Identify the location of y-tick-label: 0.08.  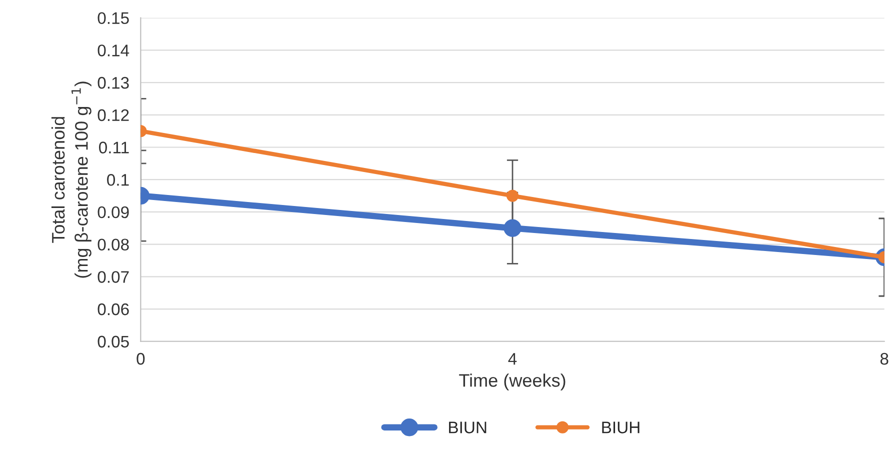
(113, 244).